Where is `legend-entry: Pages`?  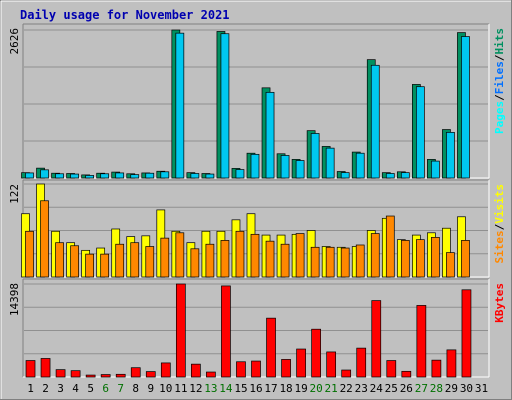 legend-entry: Pages is located at coordinates (499, 117).